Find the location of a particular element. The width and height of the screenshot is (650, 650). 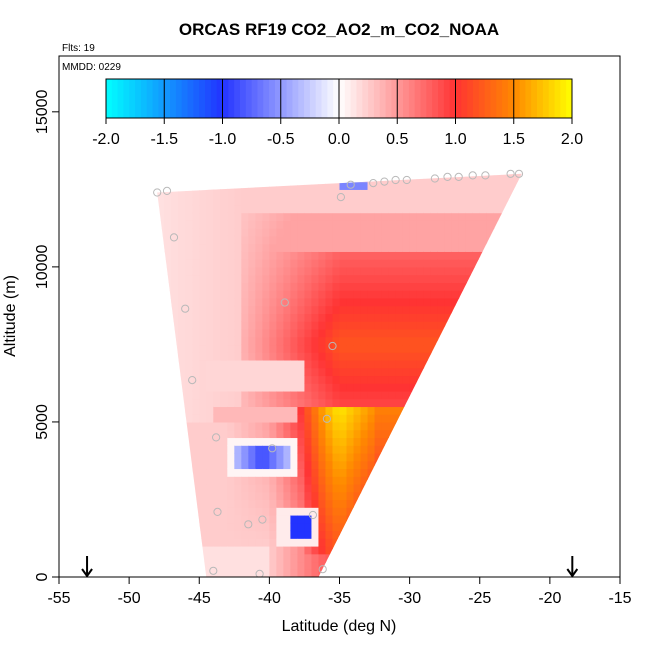

colorbar-segment is located at coordinates (324, 98).